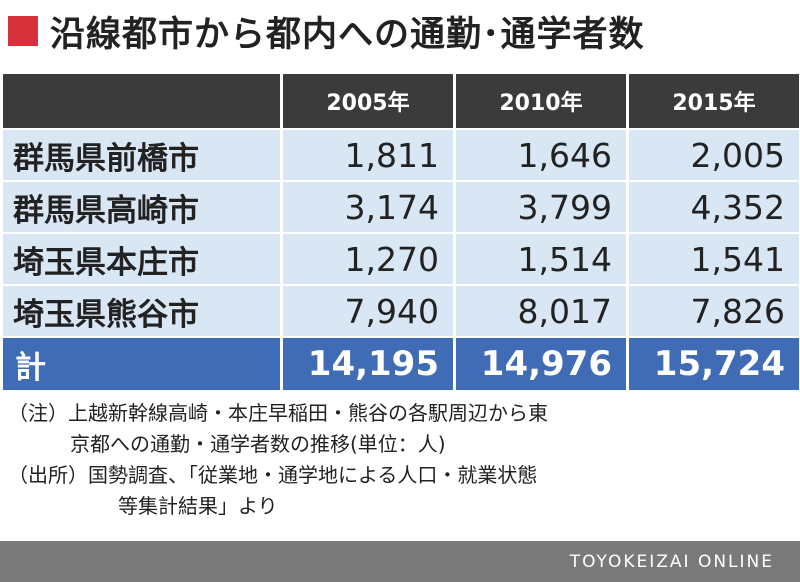 This screenshot has height=582, width=800. I want to click on note-line: （注）上越新幹線高崎・本庄早稲田・熊谷の各駅周辺から東, so click(278, 413).